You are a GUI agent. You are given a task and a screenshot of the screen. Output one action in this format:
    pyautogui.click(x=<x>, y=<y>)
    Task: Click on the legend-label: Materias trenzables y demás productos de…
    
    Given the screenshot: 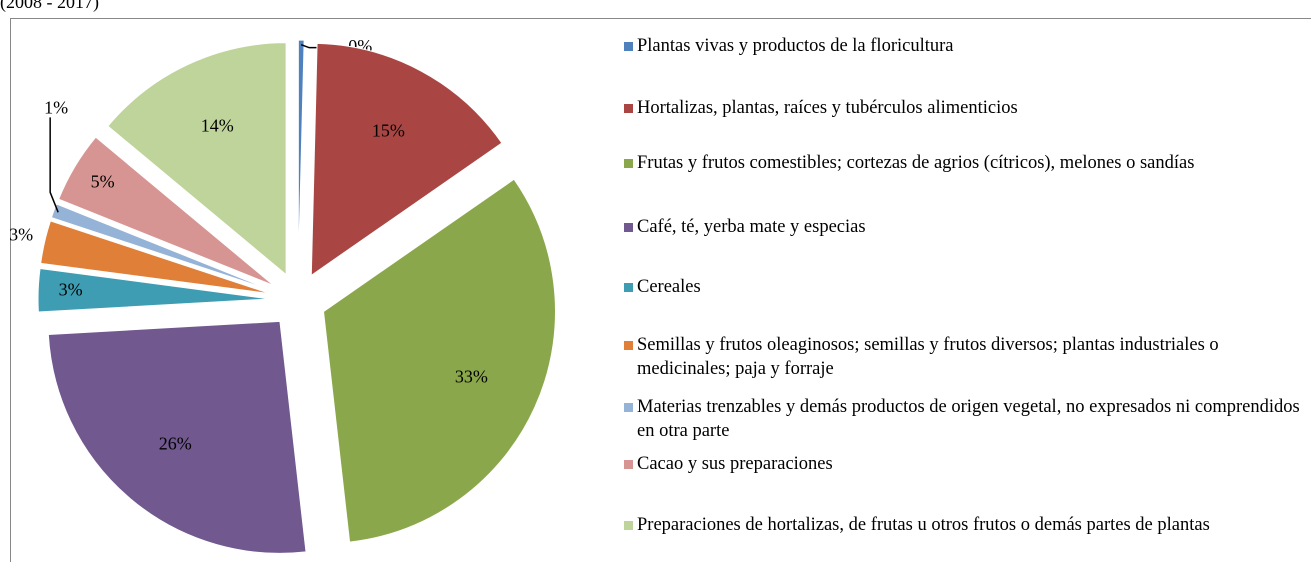 What is the action you would take?
    pyautogui.click(x=968, y=419)
    